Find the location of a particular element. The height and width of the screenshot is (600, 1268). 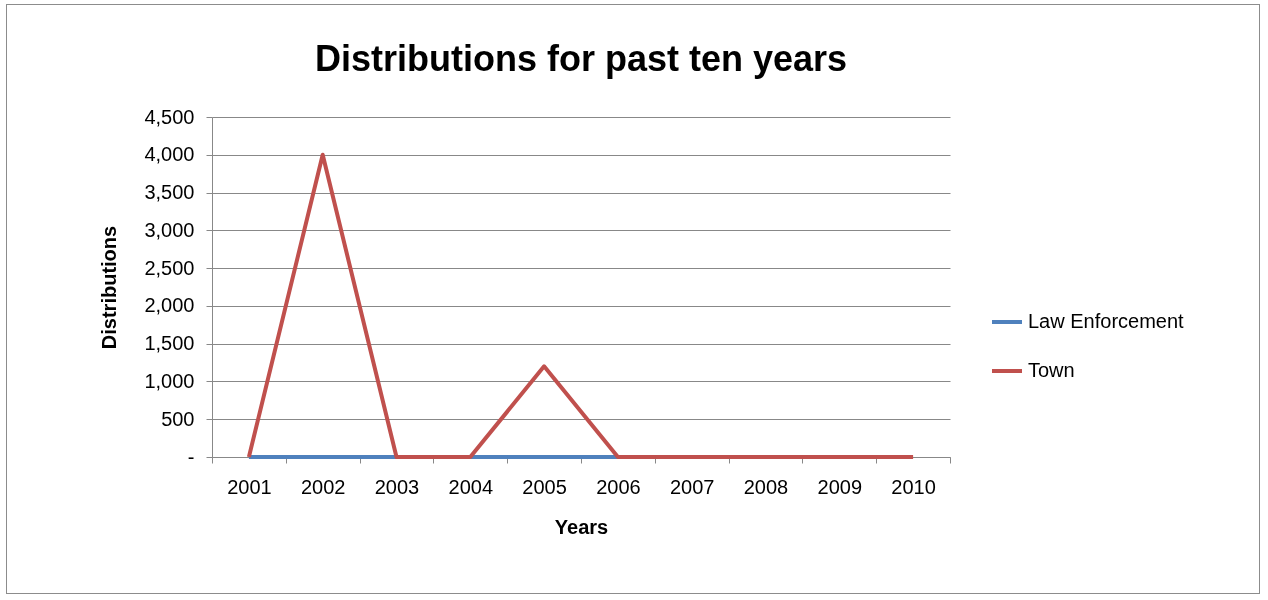

legend-label: Law Enforcement is located at coordinates (1106, 321).